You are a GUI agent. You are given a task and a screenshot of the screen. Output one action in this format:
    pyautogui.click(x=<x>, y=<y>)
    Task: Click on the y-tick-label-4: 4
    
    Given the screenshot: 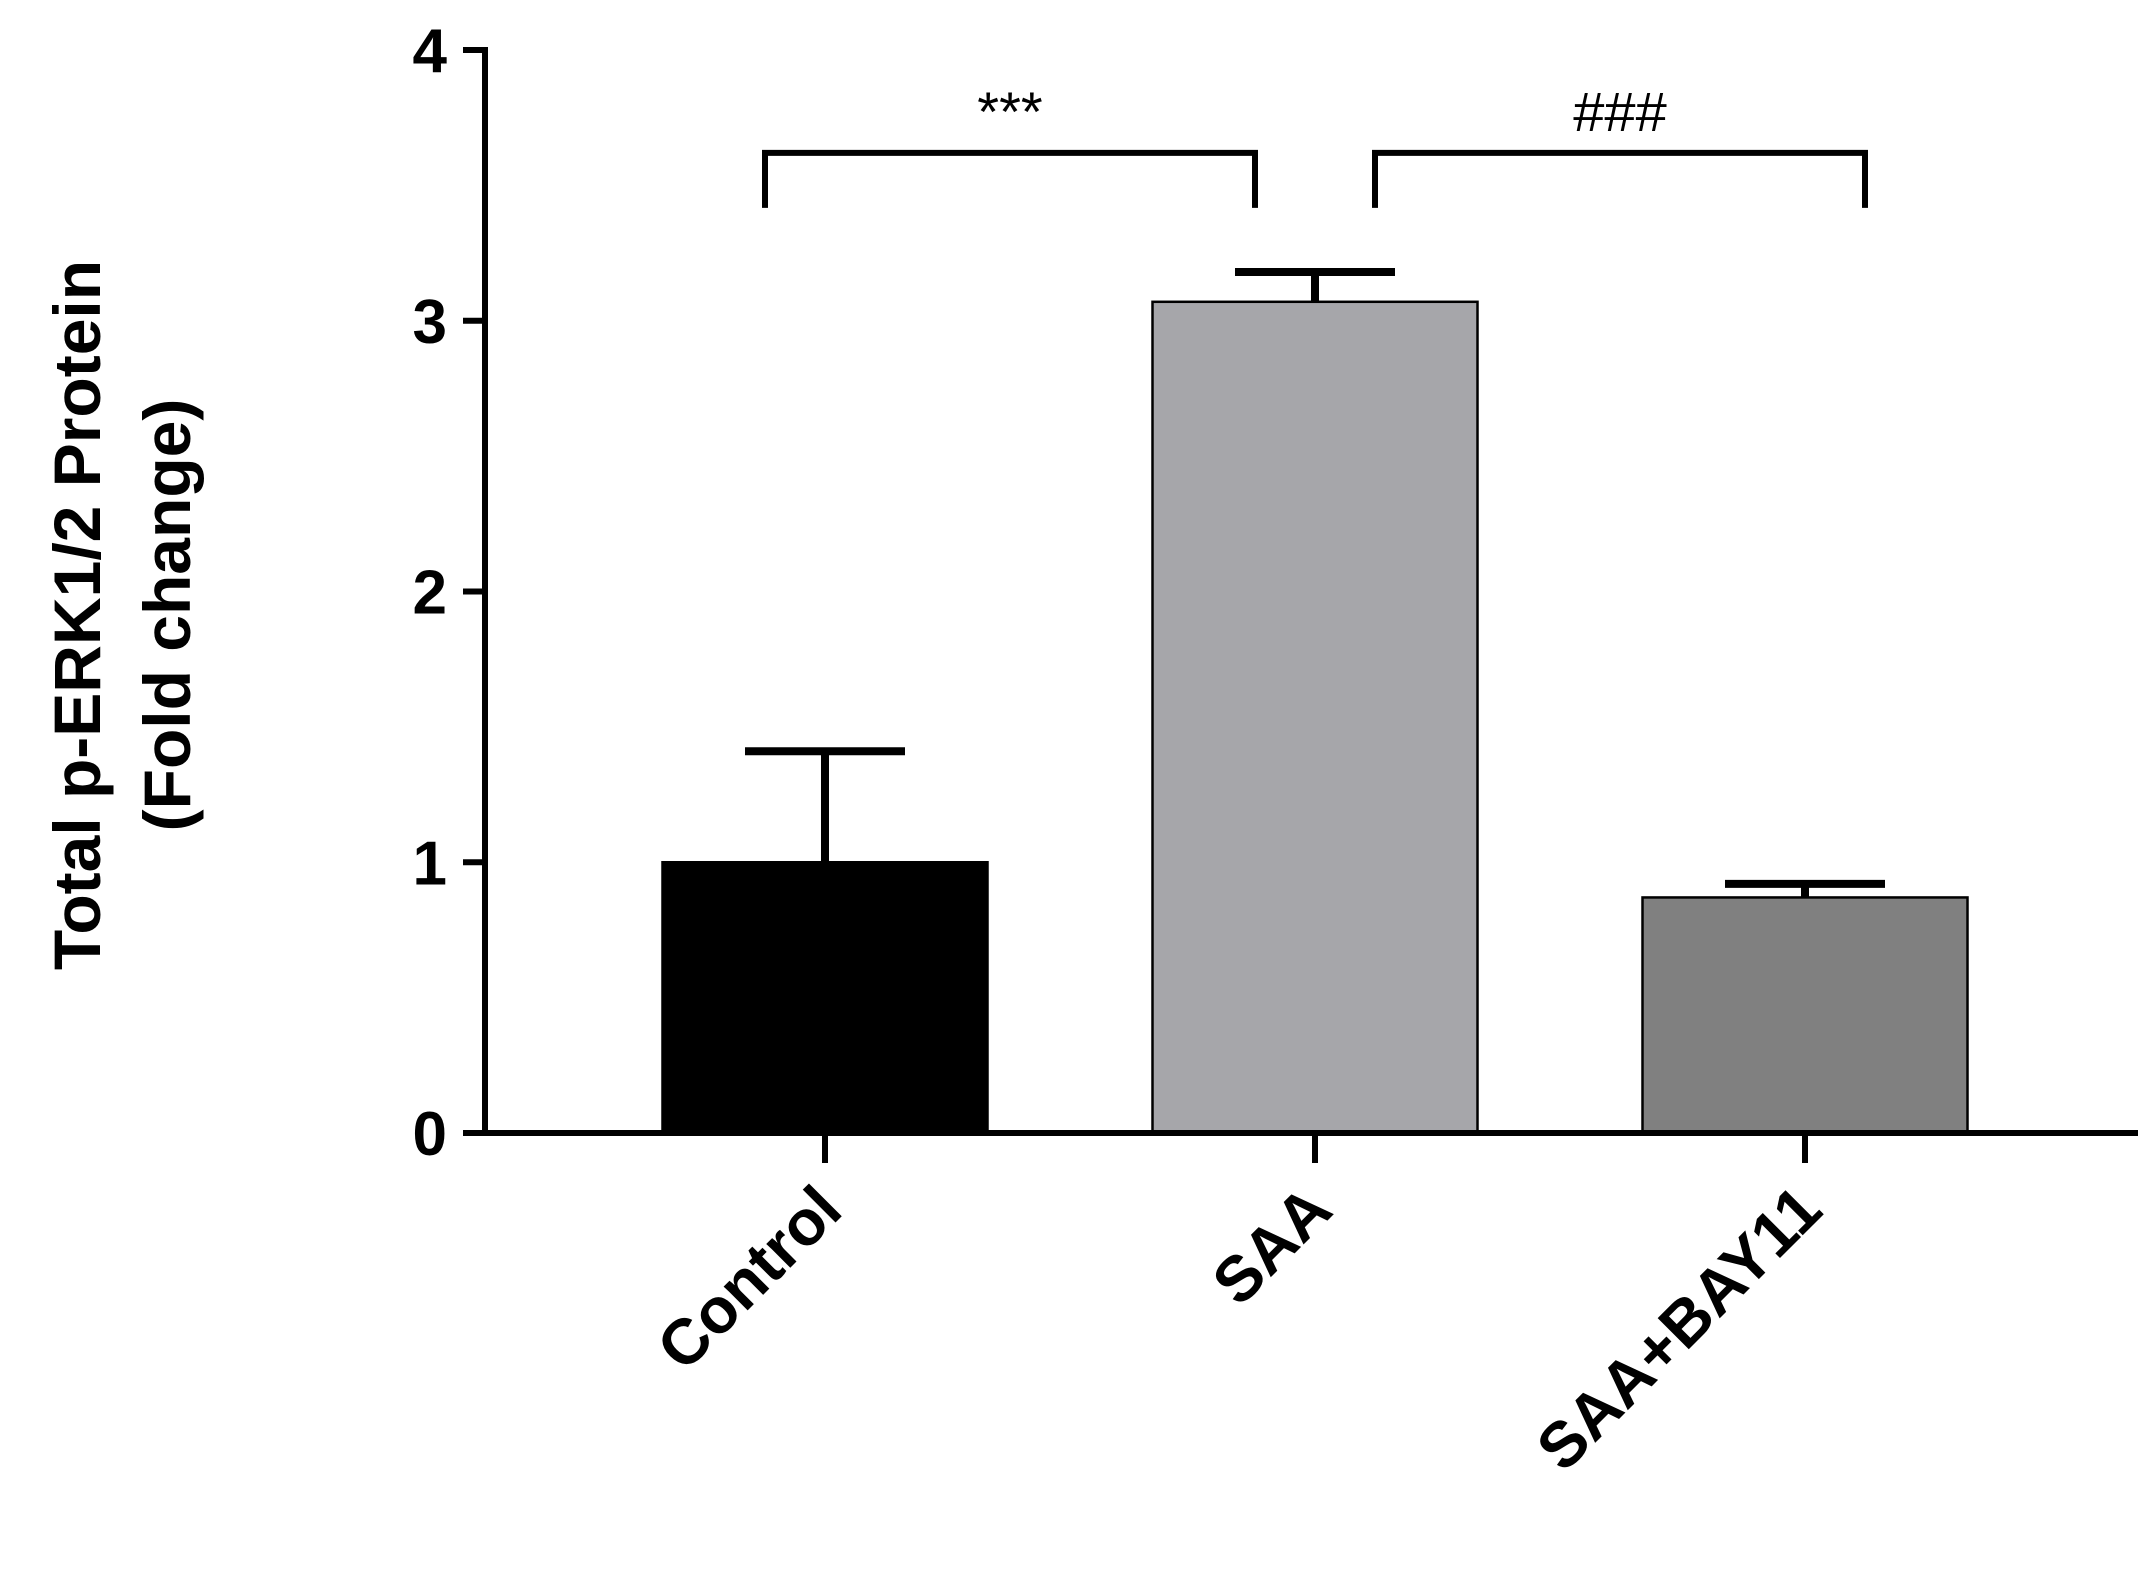 What is the action you would take?
    pyautogui.click(x=430, y=51)
    